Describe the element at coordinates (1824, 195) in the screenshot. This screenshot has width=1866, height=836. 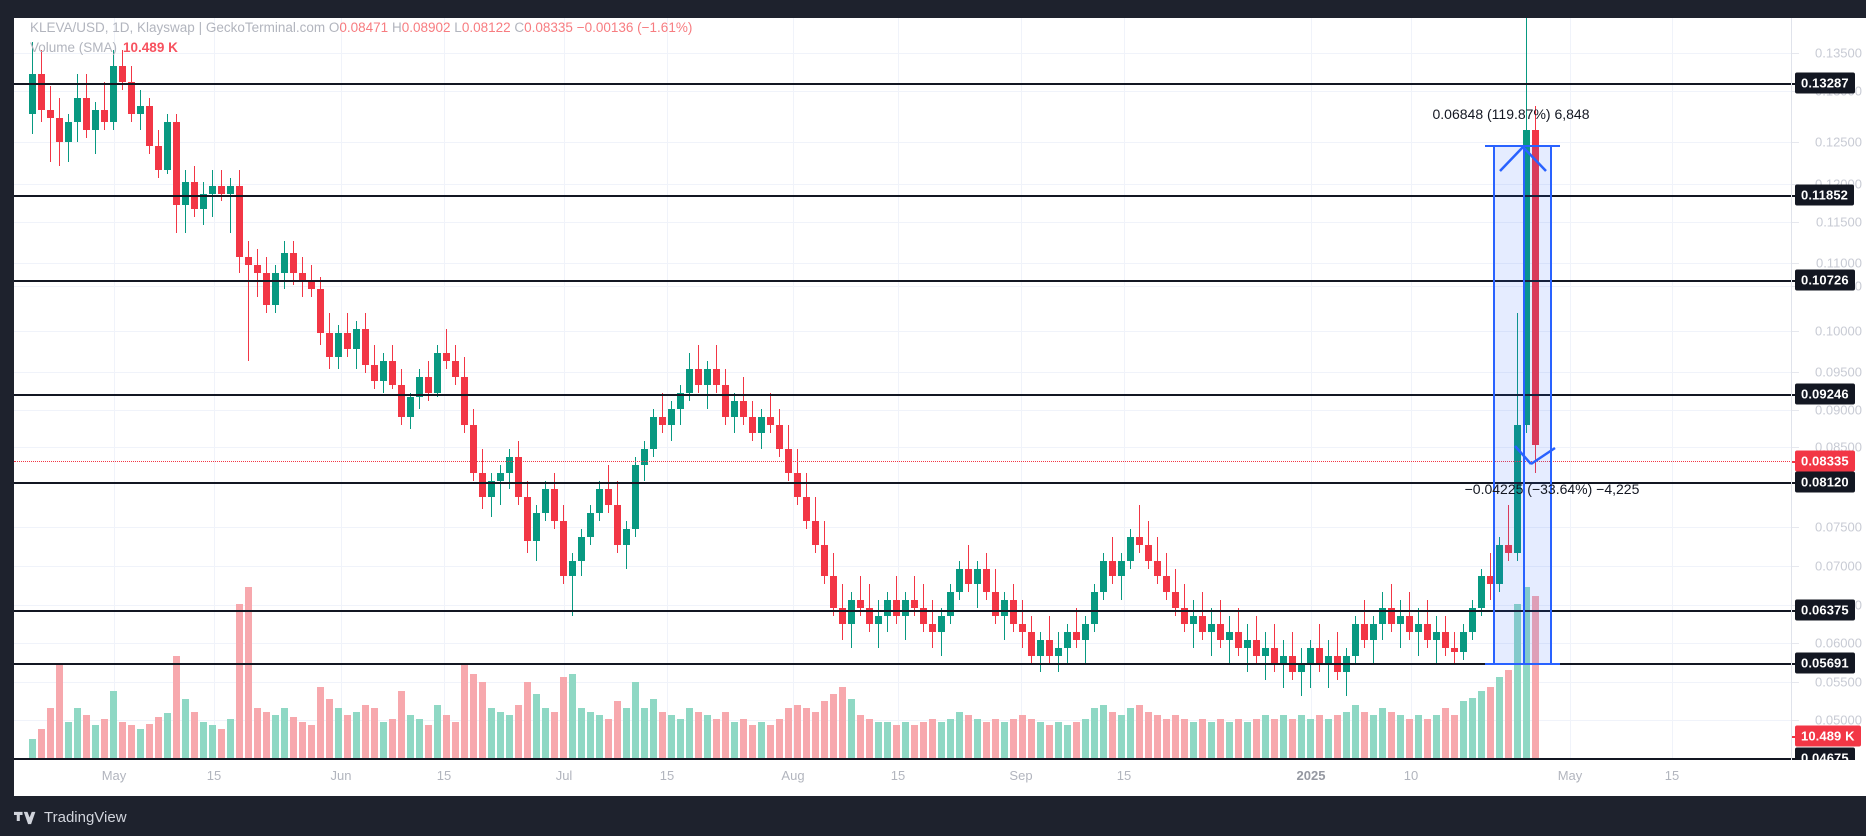
I see `price-axis-badge: 0.11852` at that location.